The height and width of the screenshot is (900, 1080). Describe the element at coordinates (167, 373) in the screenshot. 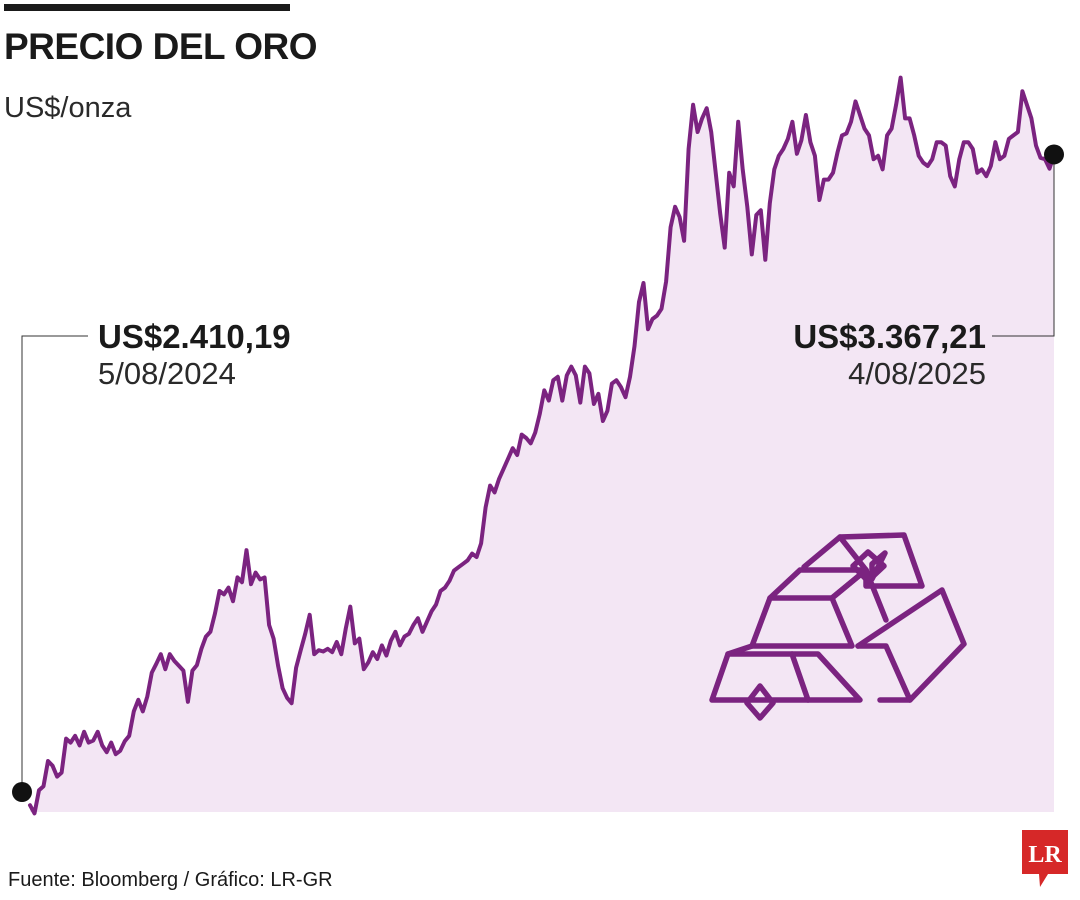

I see `start-date-label: 5/08/2024` at that location.